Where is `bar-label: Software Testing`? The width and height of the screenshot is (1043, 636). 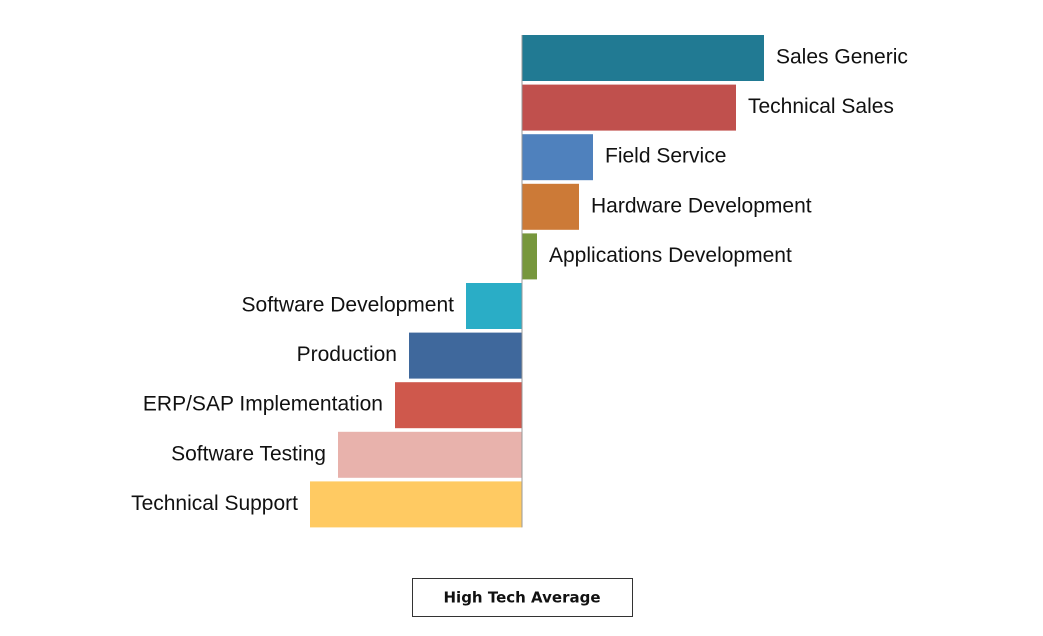 bar-label: Software Testing is located at coordinates (248, 453).